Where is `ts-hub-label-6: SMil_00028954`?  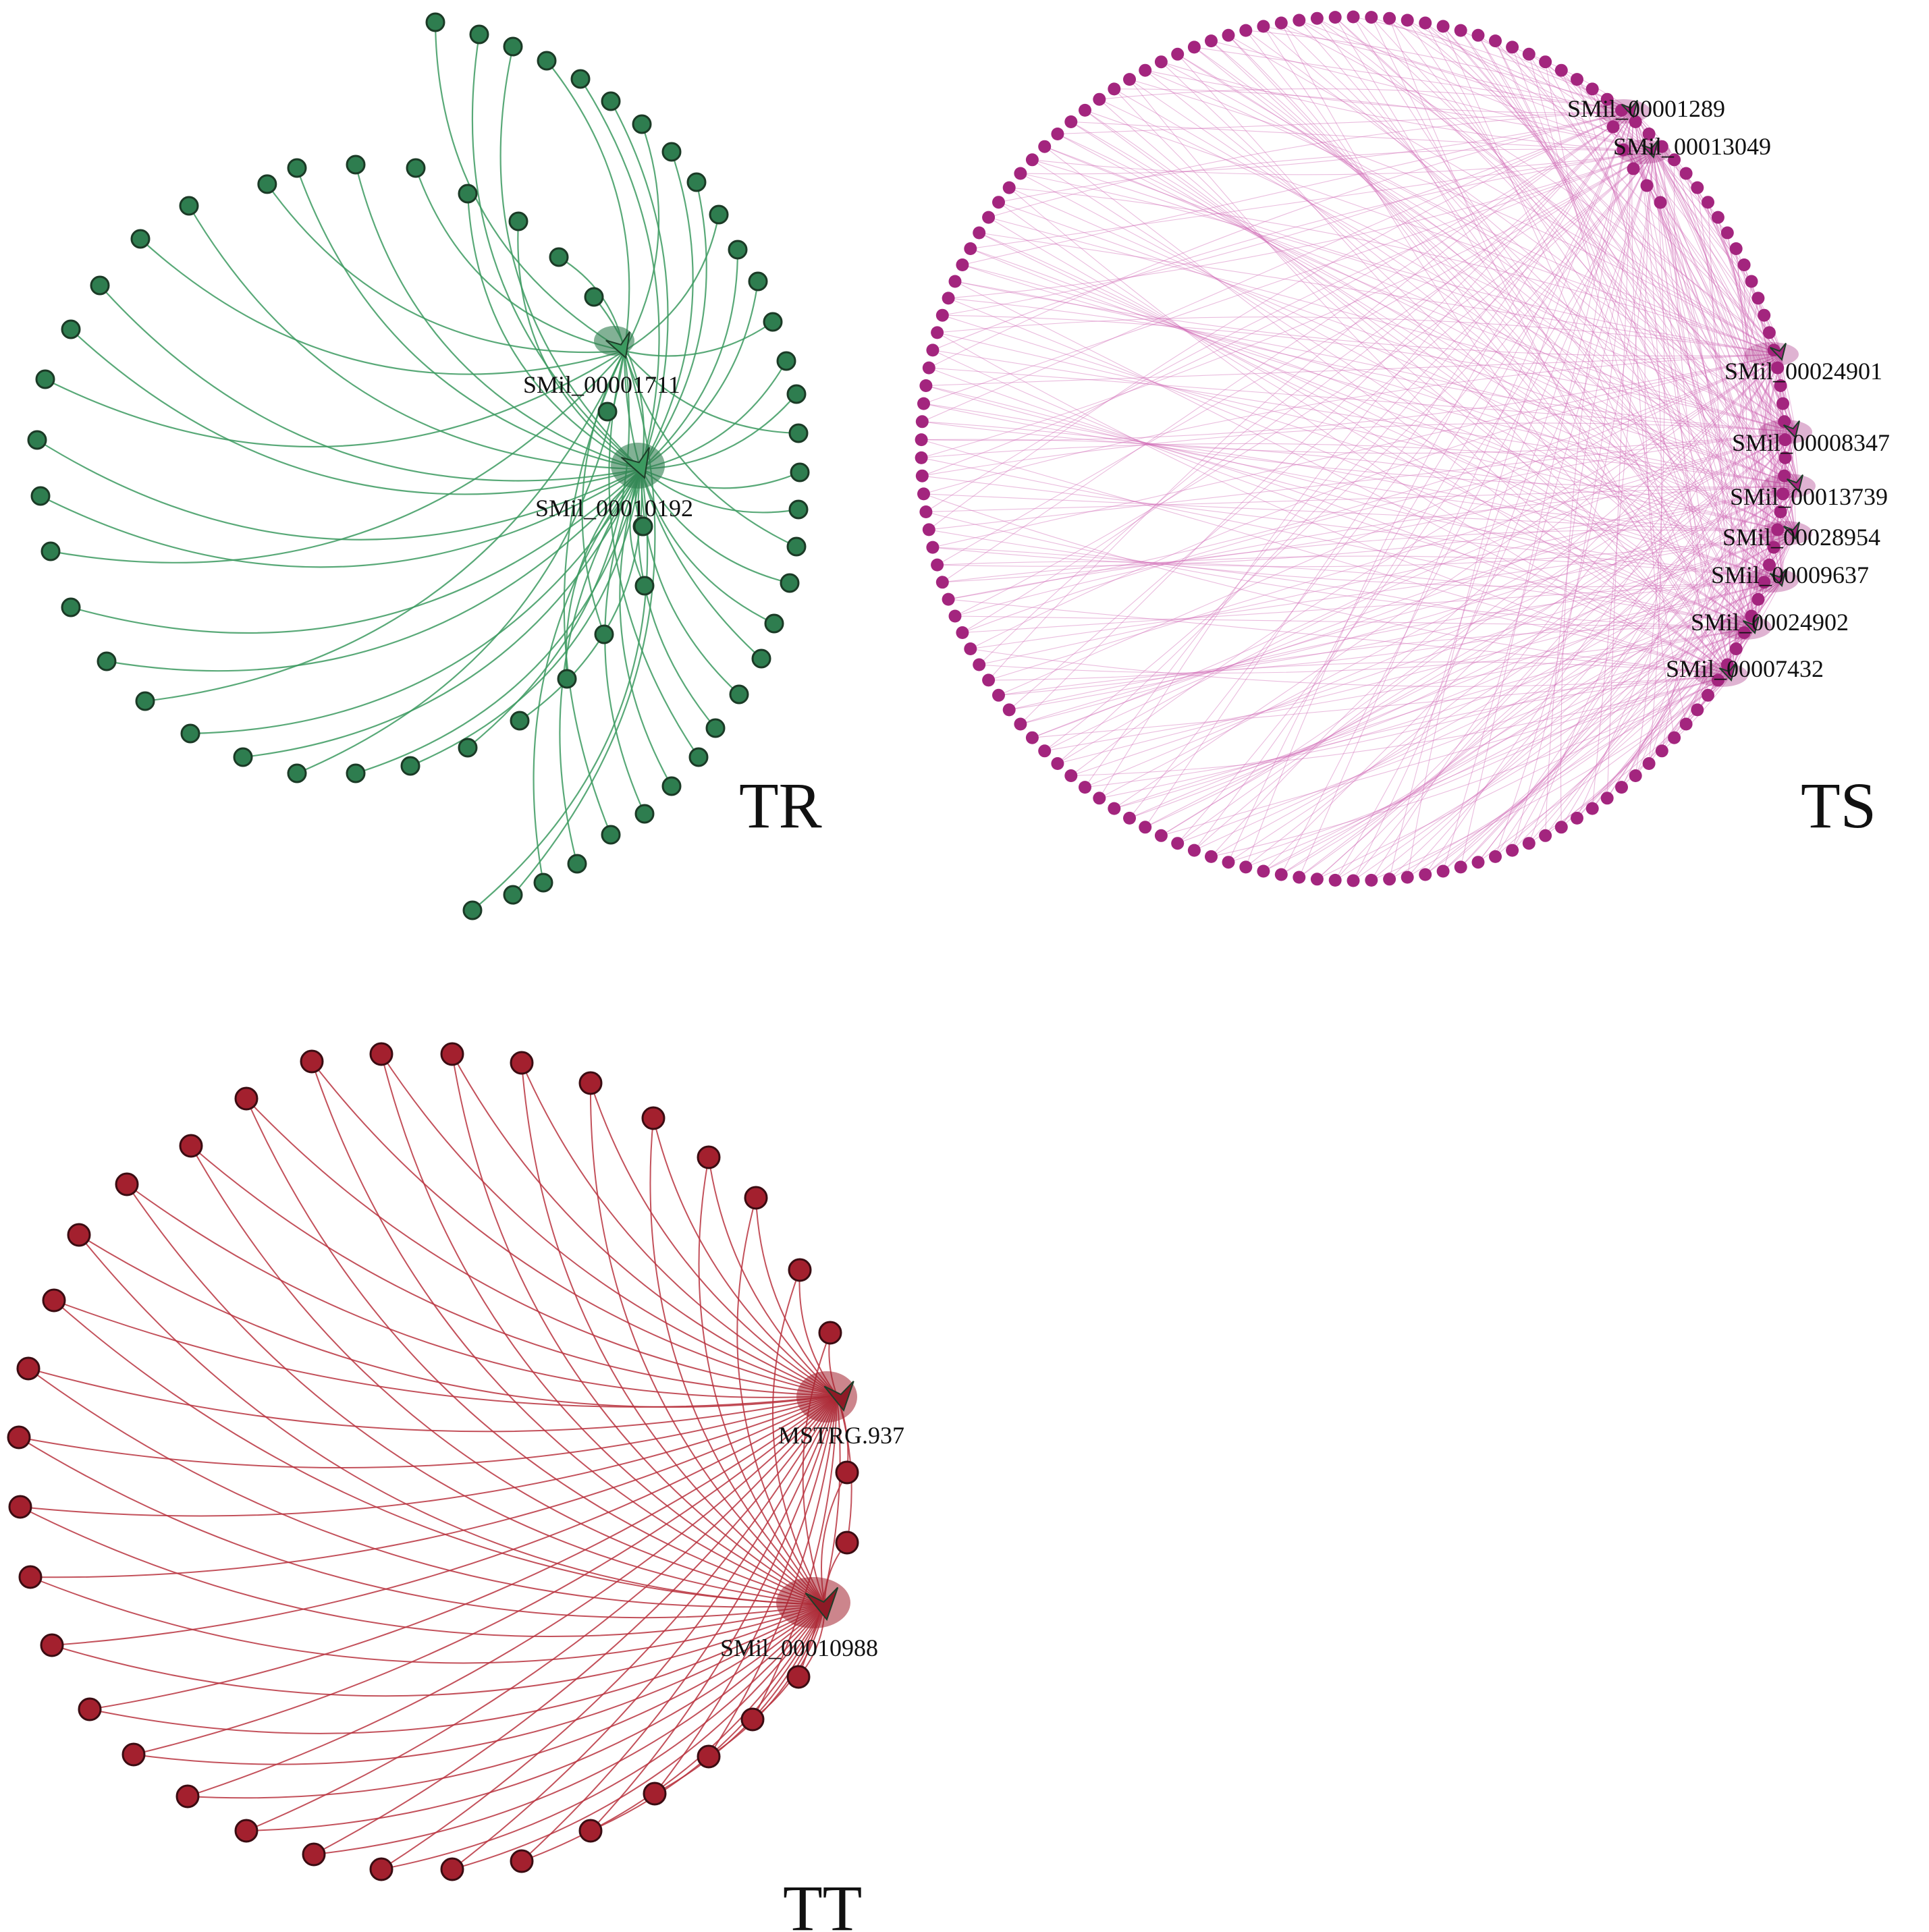
ts-hub-label-6: SMil_00028954 is located at coordinates (1801, 537).